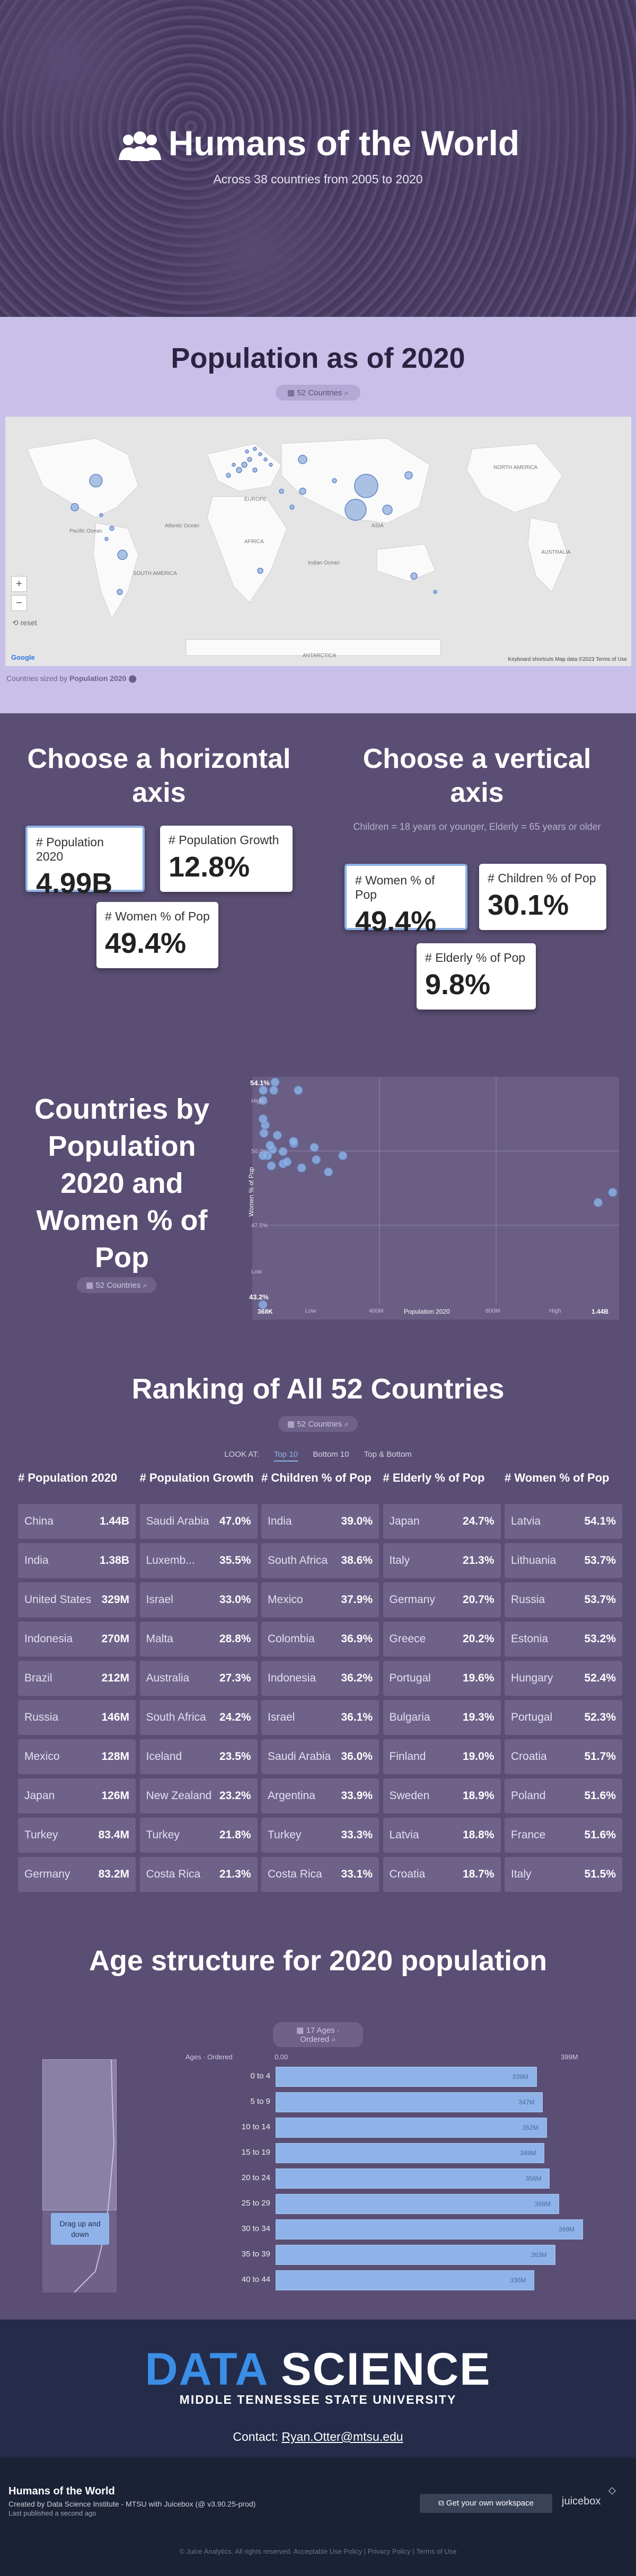 The image size is (636, 2576). What do you see at coordinates (199, 1874) in the screenshot?
I see `ranking-row: Costa Rica 21.3%` at bounding box center [199, 1874].